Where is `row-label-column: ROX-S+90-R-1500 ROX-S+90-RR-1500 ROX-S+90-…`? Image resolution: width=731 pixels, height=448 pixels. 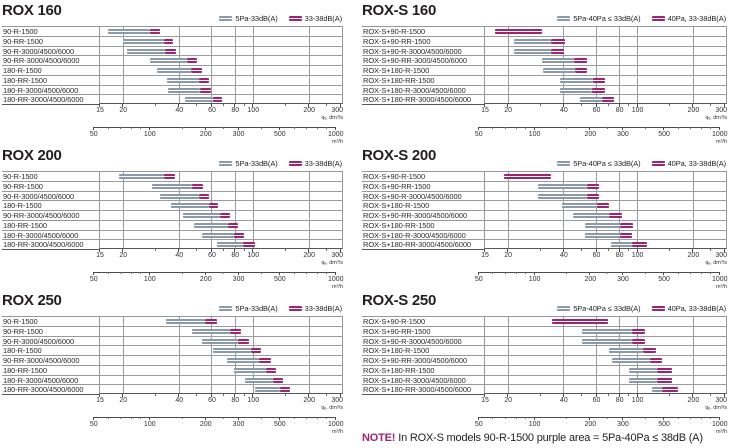 row-label-column: ROX-S+90-R-1500 ROX-S+90-RR-1500 ROX-S+90-… is located at coordinates (423, 210).